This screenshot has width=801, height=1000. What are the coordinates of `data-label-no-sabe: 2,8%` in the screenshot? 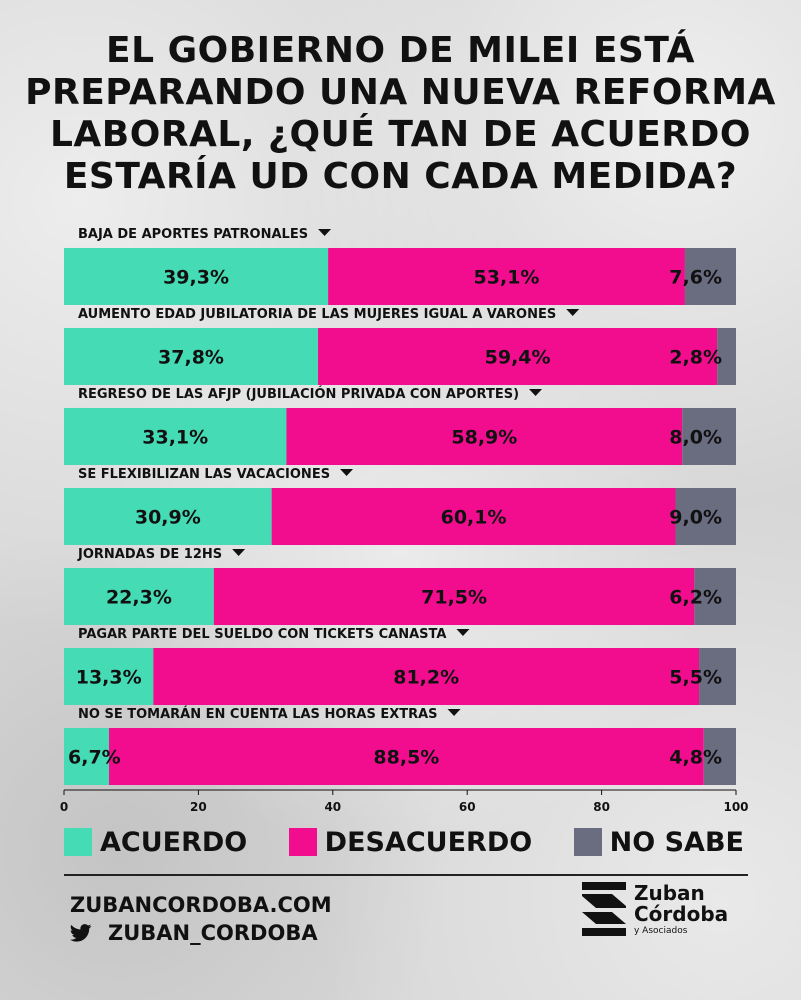 It's located at (695, 358).